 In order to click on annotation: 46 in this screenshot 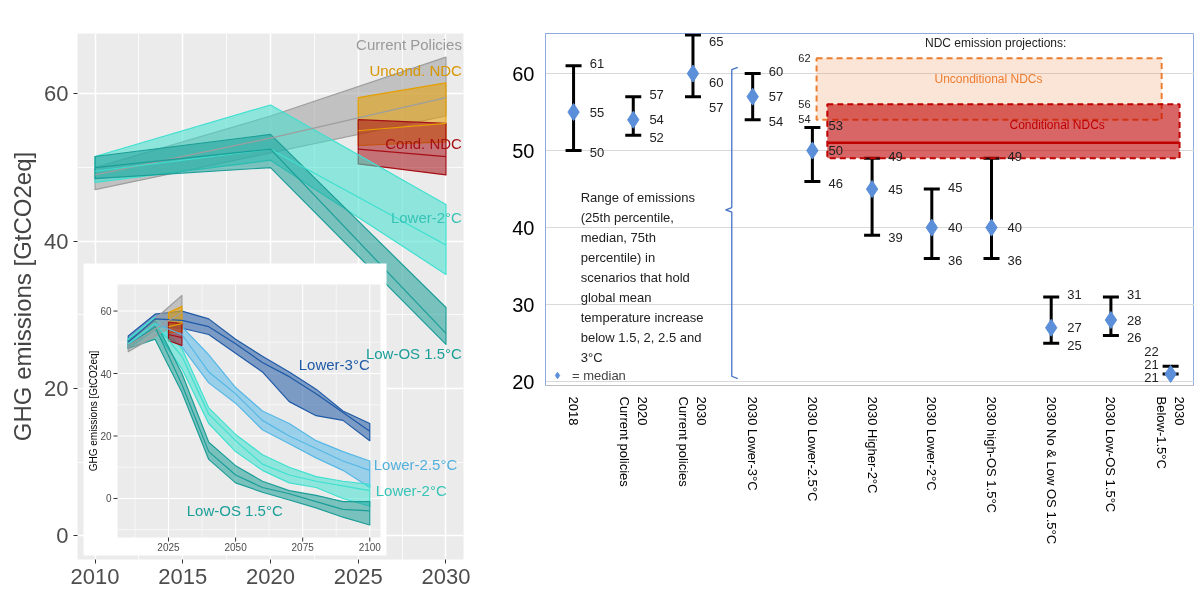, I will do `click(835, 183)`.